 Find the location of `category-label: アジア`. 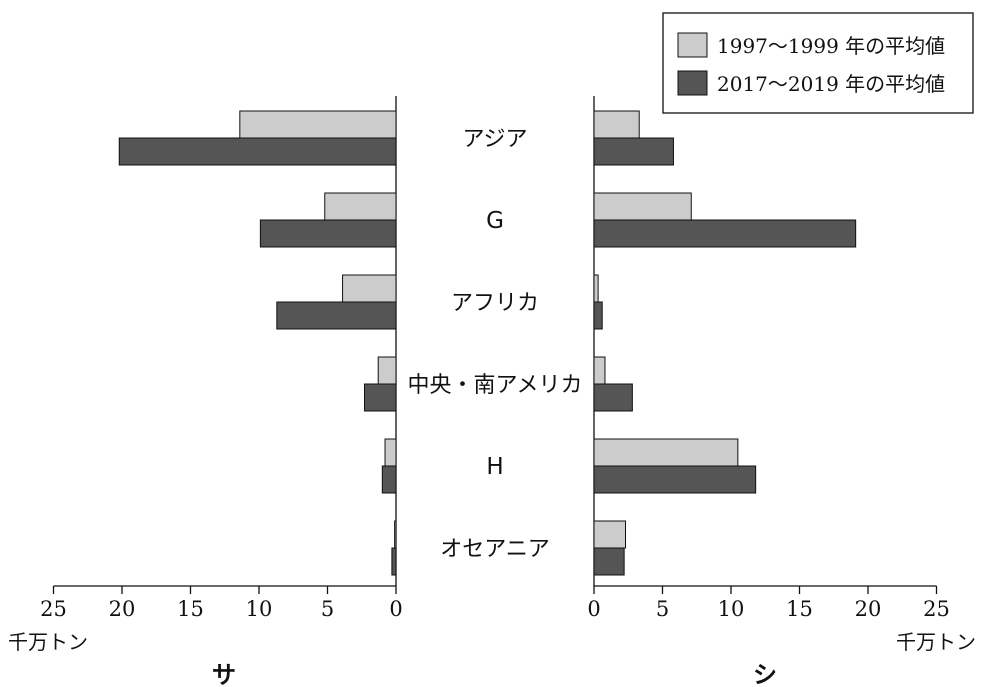

category-label: アジア is located at coordinates (494, 139).